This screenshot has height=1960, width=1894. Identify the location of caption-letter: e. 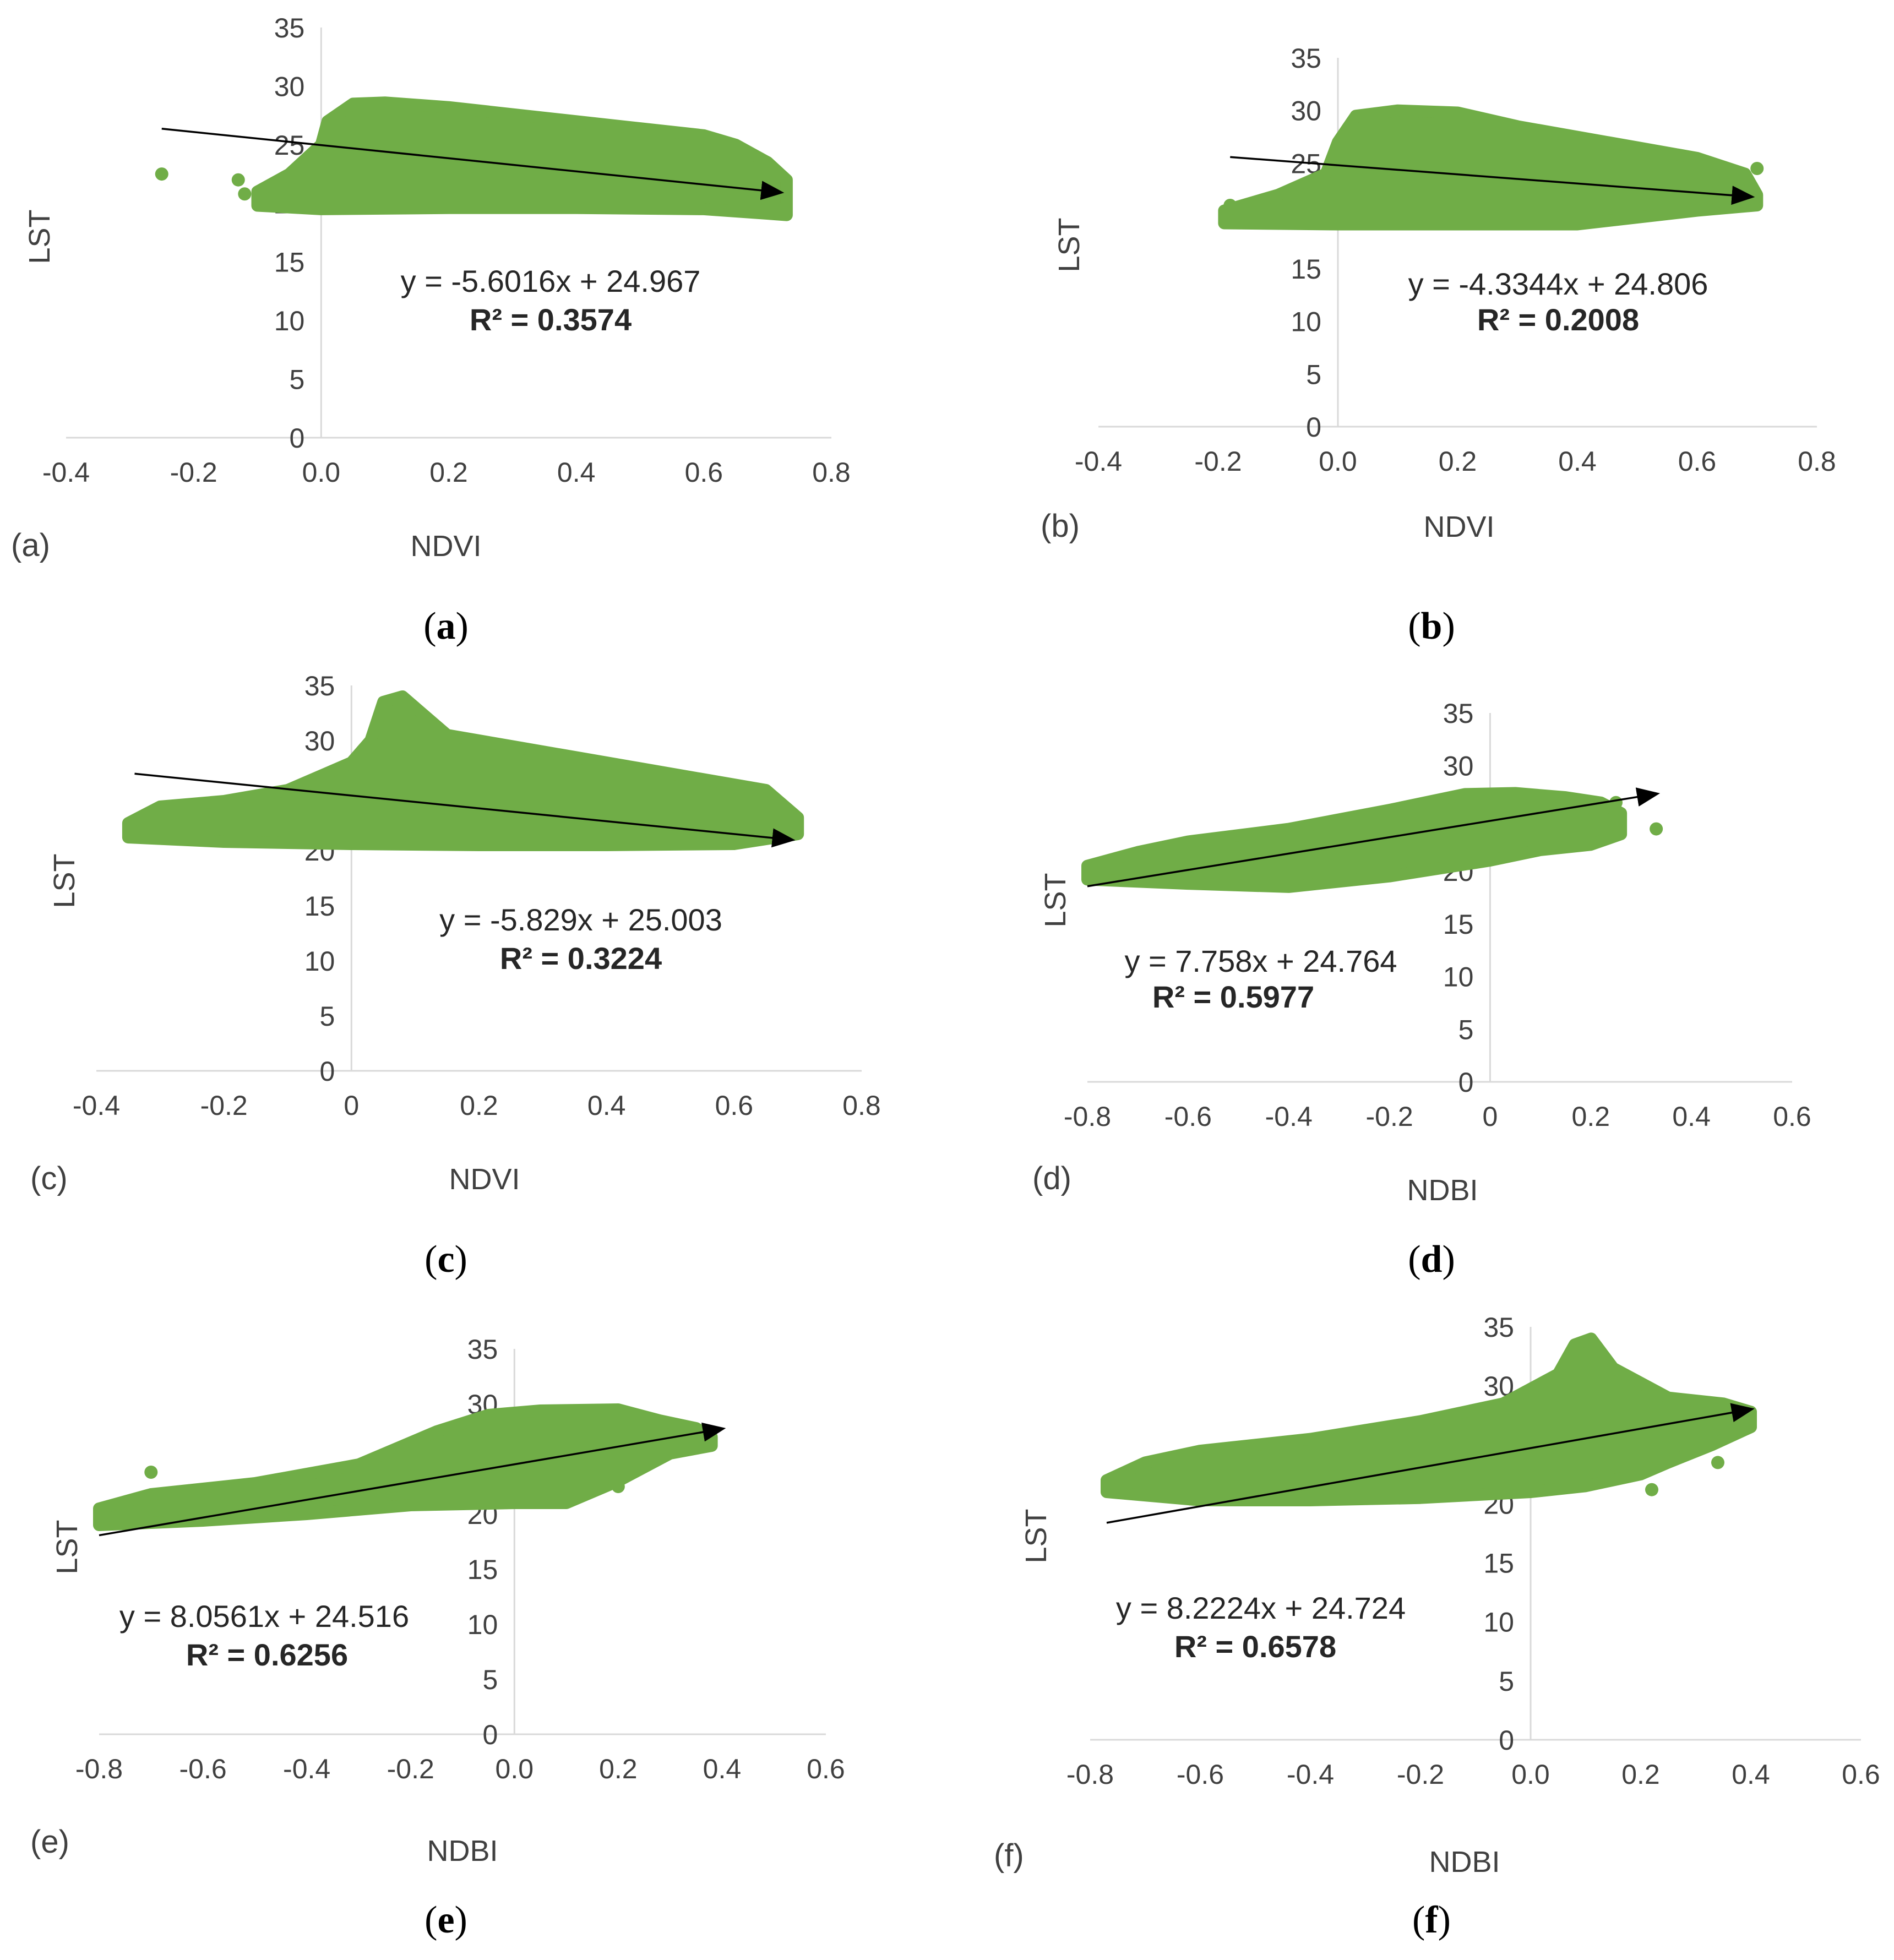
(445, 1920).